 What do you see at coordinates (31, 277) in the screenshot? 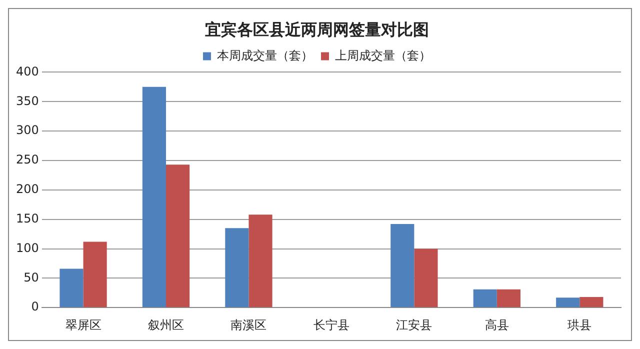
I see `y-tick-label: 50` at bounding box center [31, 277].